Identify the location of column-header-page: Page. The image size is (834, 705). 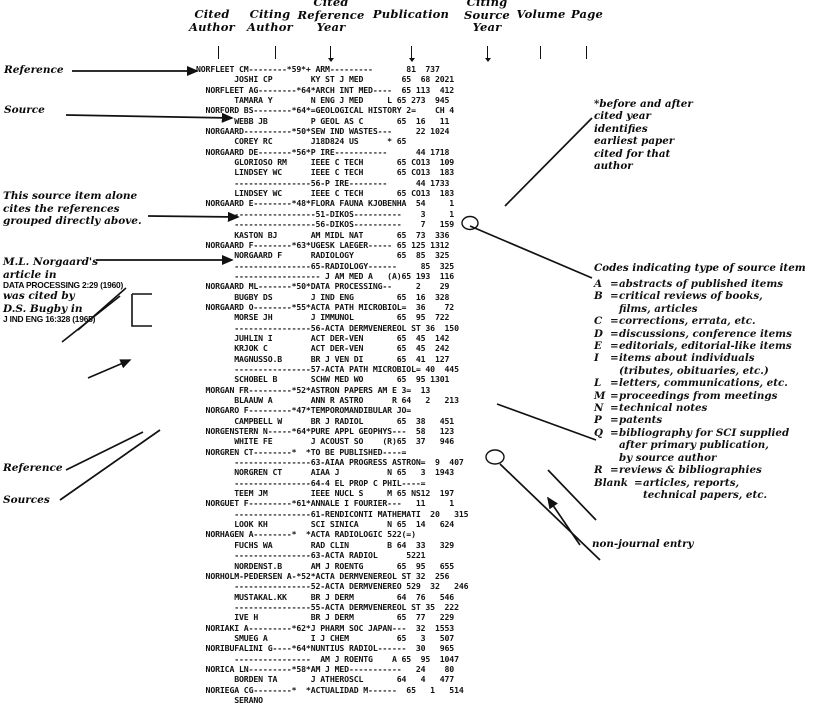
(587, 14).